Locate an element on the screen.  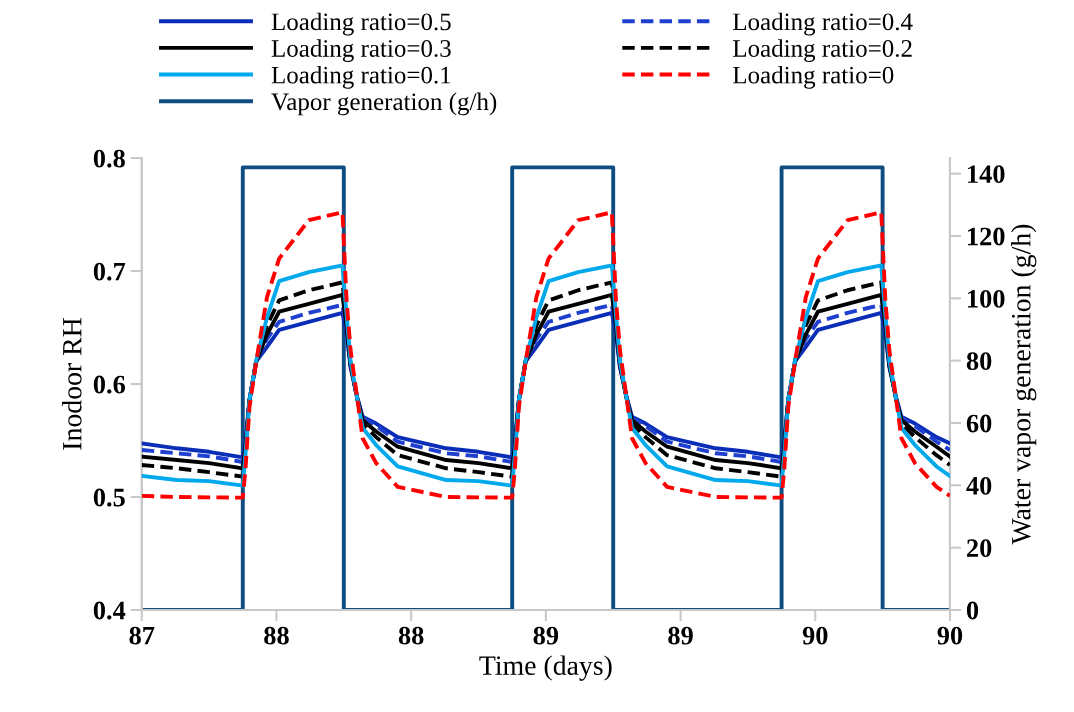
y2-tick-label: 20 is located at coordinates (979, 548).